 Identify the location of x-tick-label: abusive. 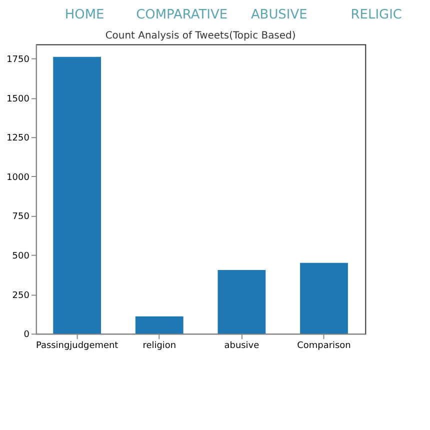
(242, 346).